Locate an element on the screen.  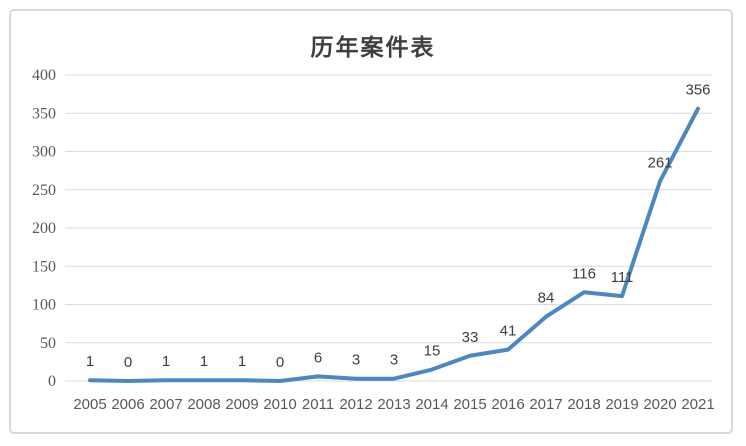
x-axis-tick-label: 2013 is located at coordinates (393, 404).